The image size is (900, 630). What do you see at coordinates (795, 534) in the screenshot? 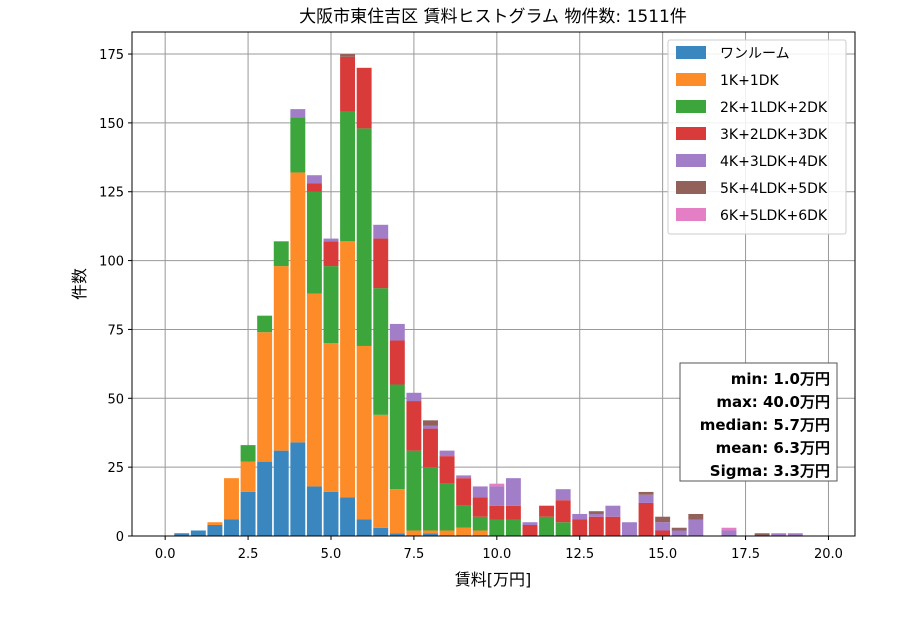
I see `bar-s4-b38` at bounding box center [795, 534].